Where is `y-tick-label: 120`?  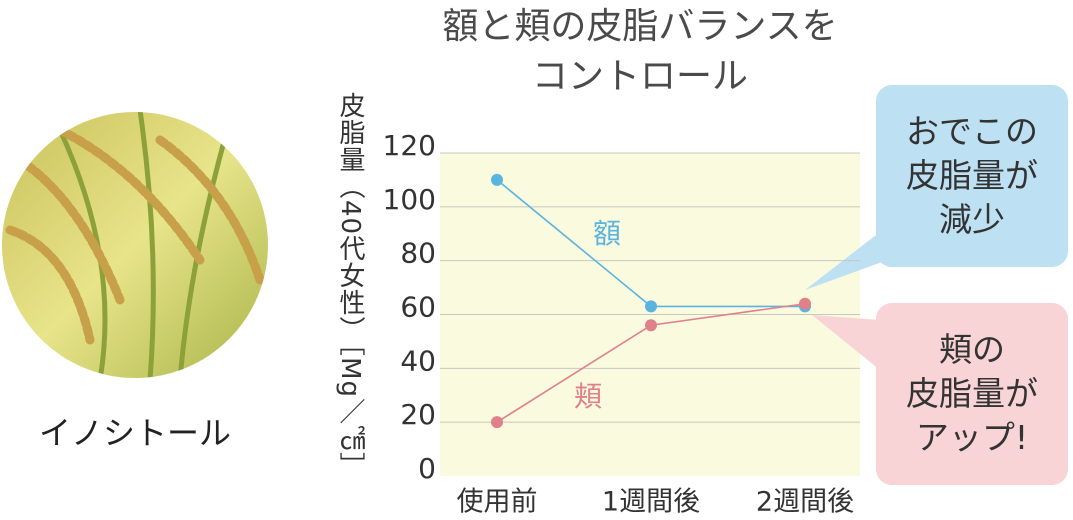
y-tick-label: 120 is located at coordinates (409, 145).